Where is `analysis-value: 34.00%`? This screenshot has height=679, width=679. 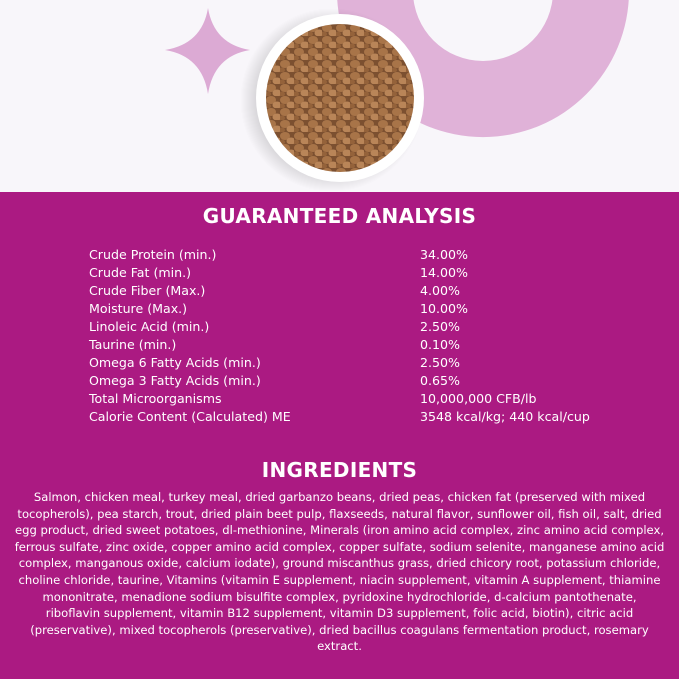 analysis-value: 34.00% is located at coordinates (444, 254).